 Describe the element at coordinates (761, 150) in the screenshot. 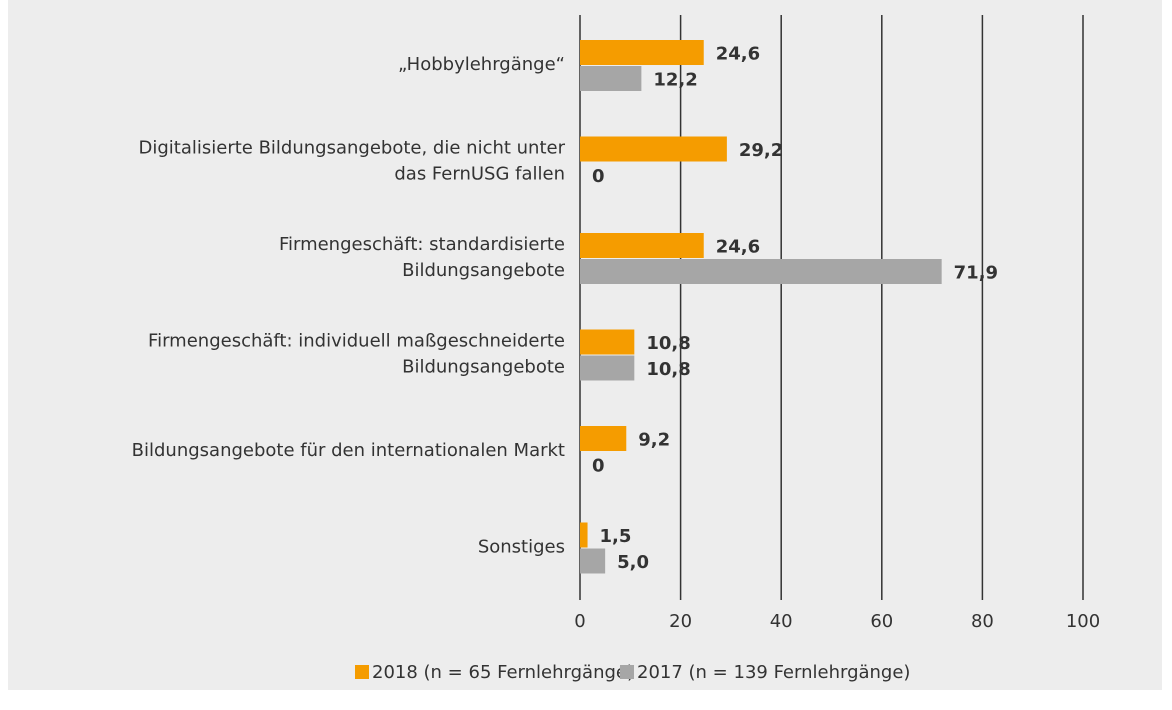

I see `value-label: 29,2` at that location.